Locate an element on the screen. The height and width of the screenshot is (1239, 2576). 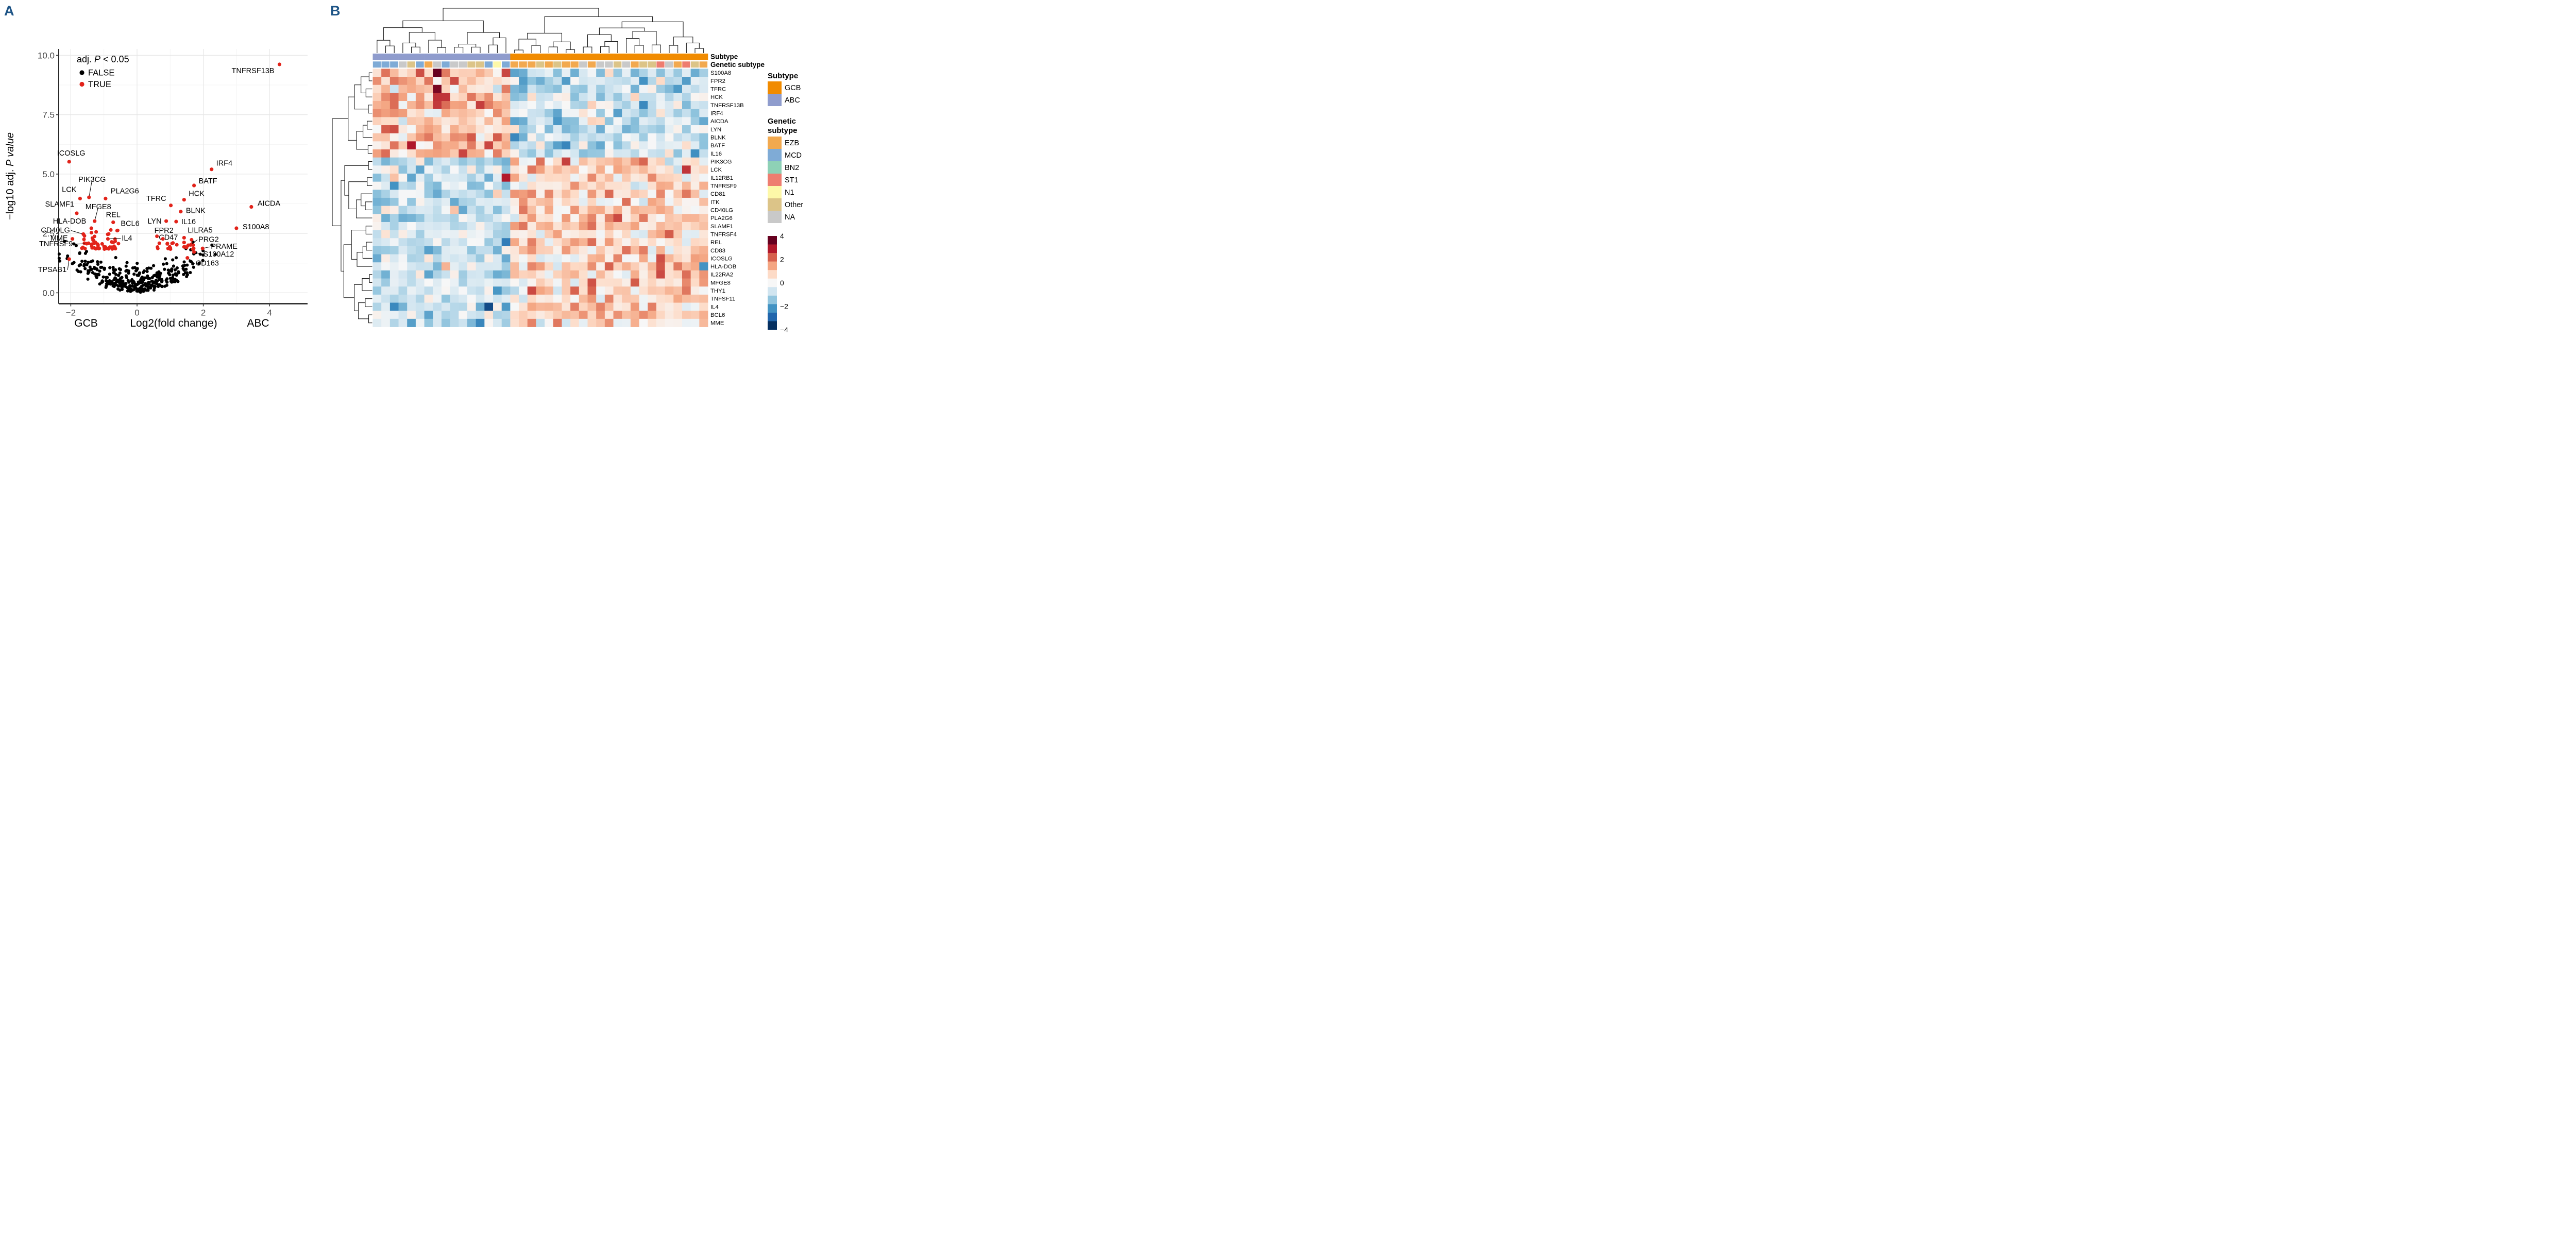
legend-item-label: TRUE is located at coordinates (99, 84).